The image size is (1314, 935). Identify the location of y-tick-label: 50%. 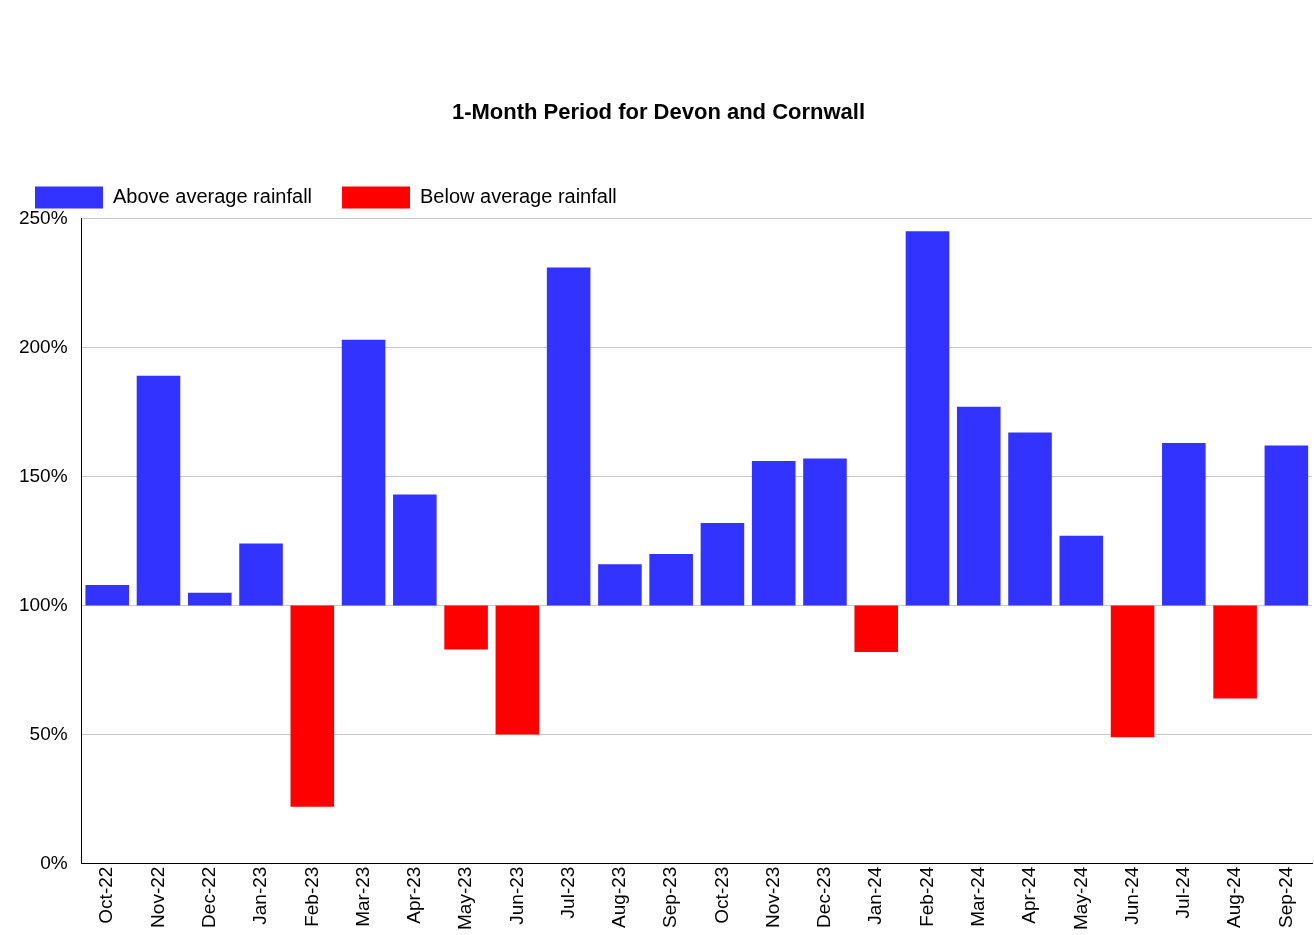
(48, 733).